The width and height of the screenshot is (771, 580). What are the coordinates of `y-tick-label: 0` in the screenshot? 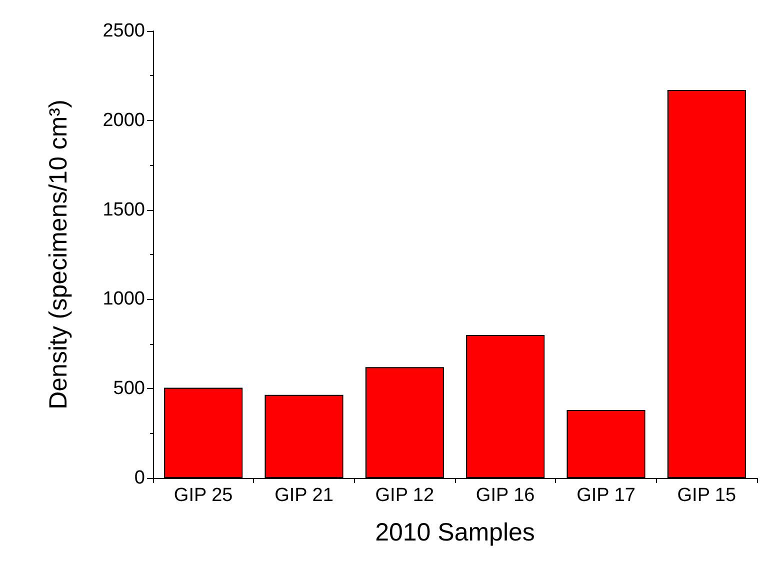 It's located at (139, 478).